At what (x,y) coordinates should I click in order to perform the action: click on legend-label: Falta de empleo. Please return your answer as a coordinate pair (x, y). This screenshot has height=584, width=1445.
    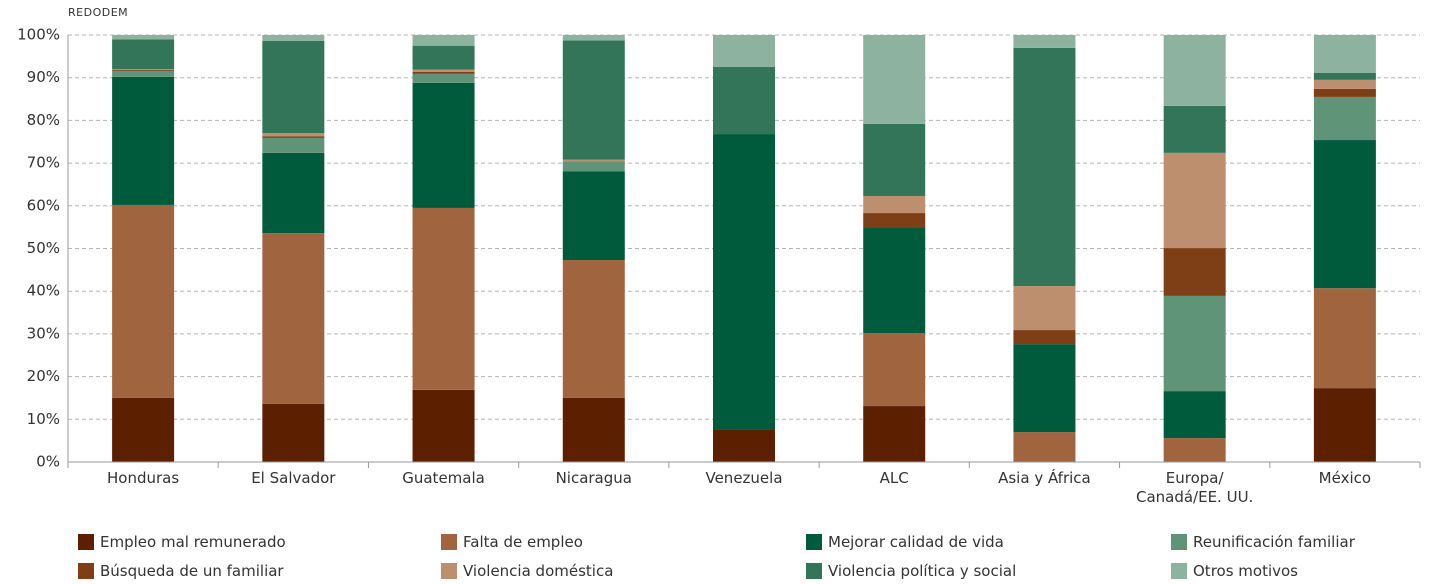
    Looking at the image, I should click on (523, 542).